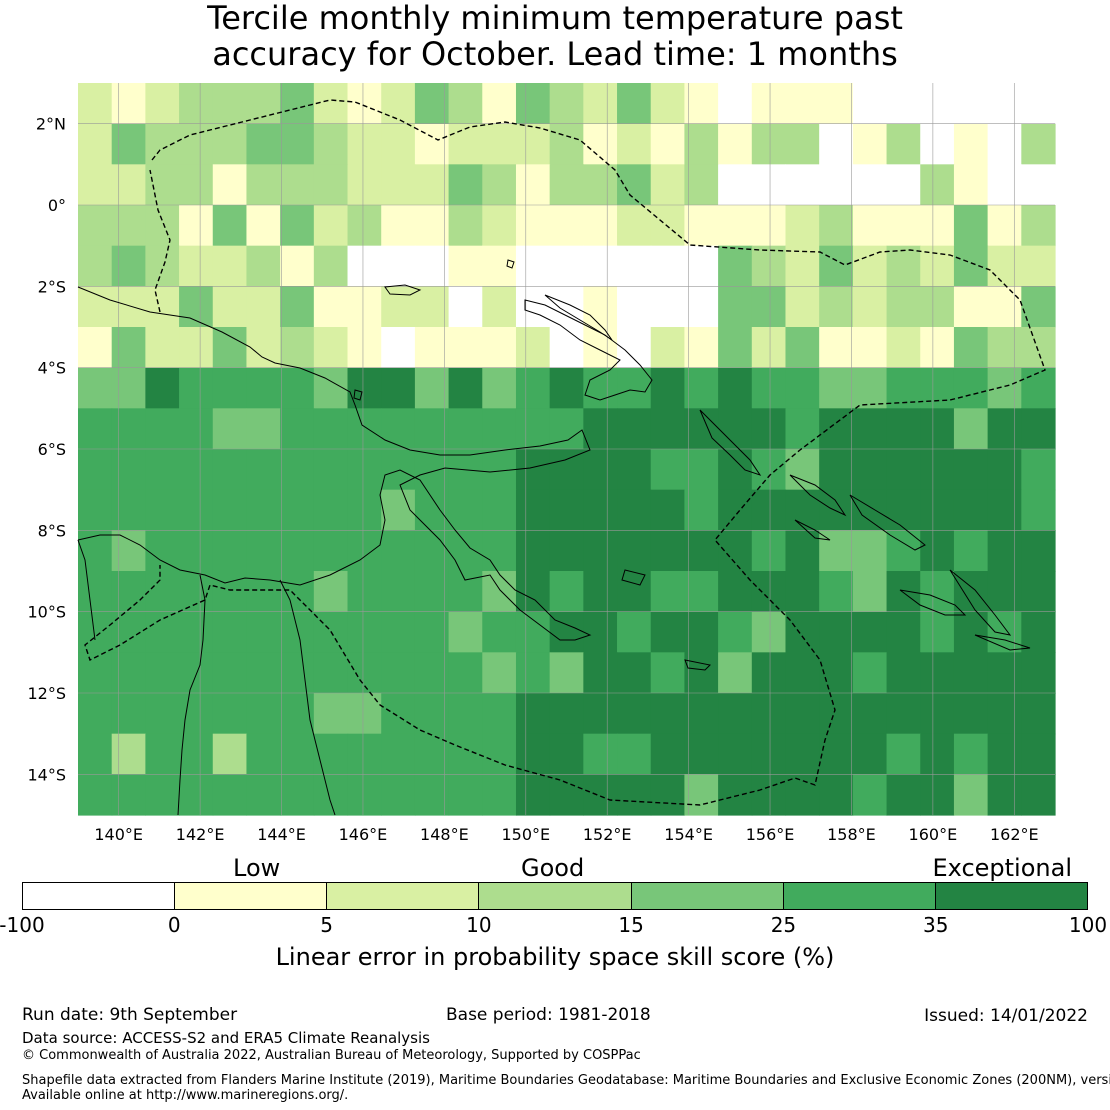  I want to click on guadalcanal-coast, so click(933, 602).